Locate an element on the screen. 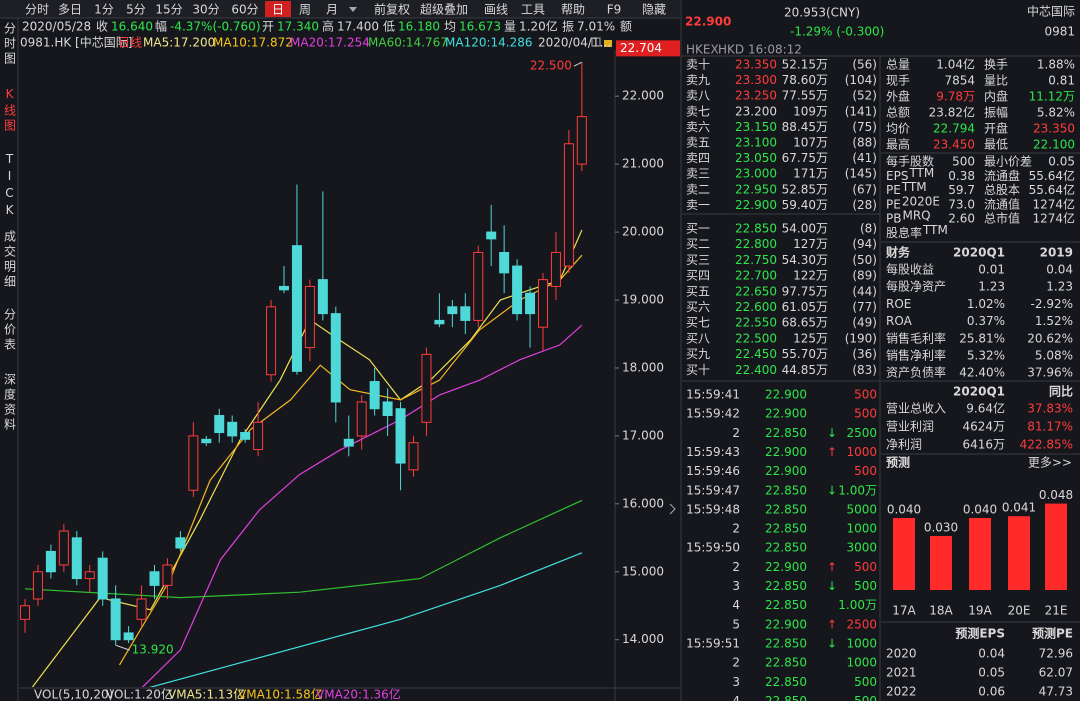 This screenshot has width=1080, height=701. currency: HKD is located at coordinates (731, 50).